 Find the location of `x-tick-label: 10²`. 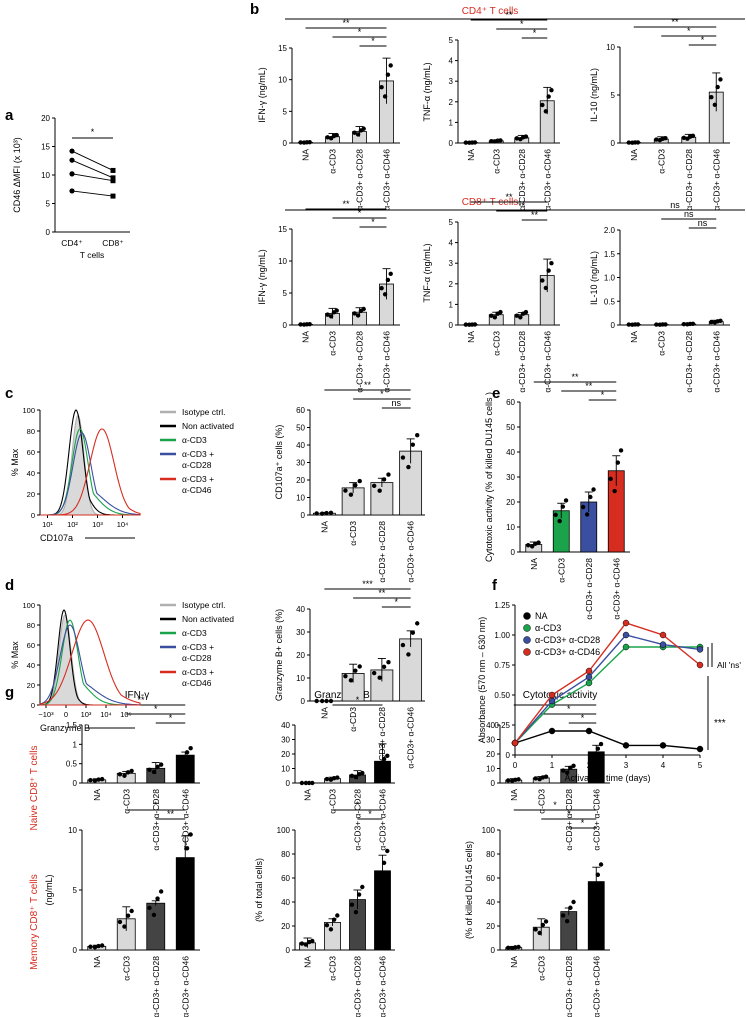

x-tick-label: 10² is located at coordinates (72, 524).